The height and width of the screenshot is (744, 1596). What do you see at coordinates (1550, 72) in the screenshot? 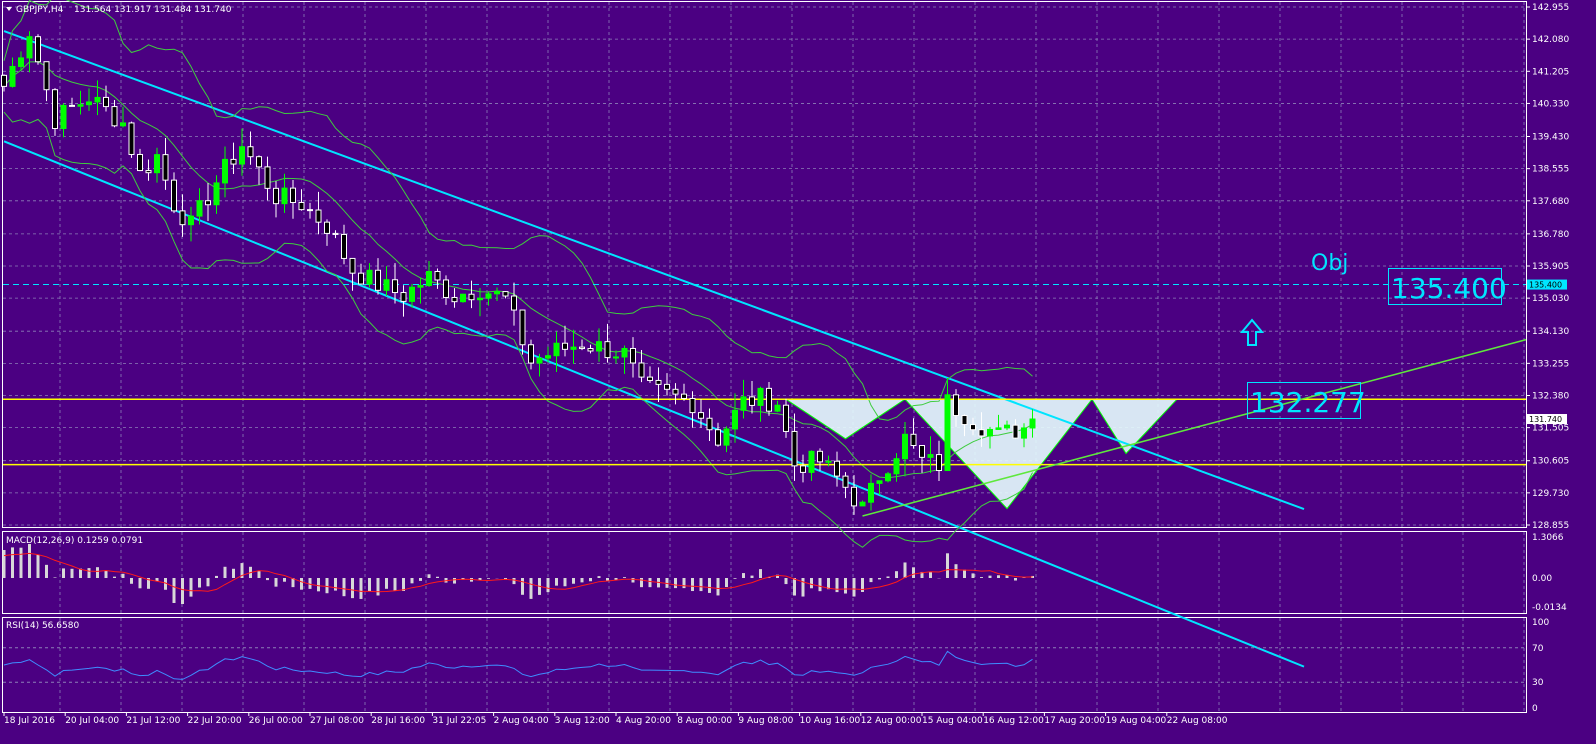
I see `price-tick-label: 141.205` at bounding box center [1550, 72].